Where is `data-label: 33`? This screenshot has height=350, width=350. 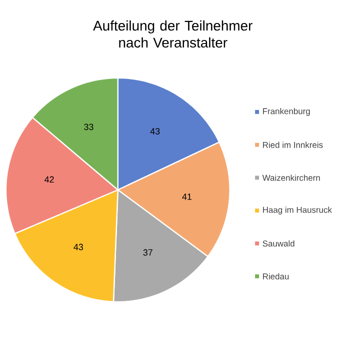
data-label: 33 is located at coordinates (89, 127).